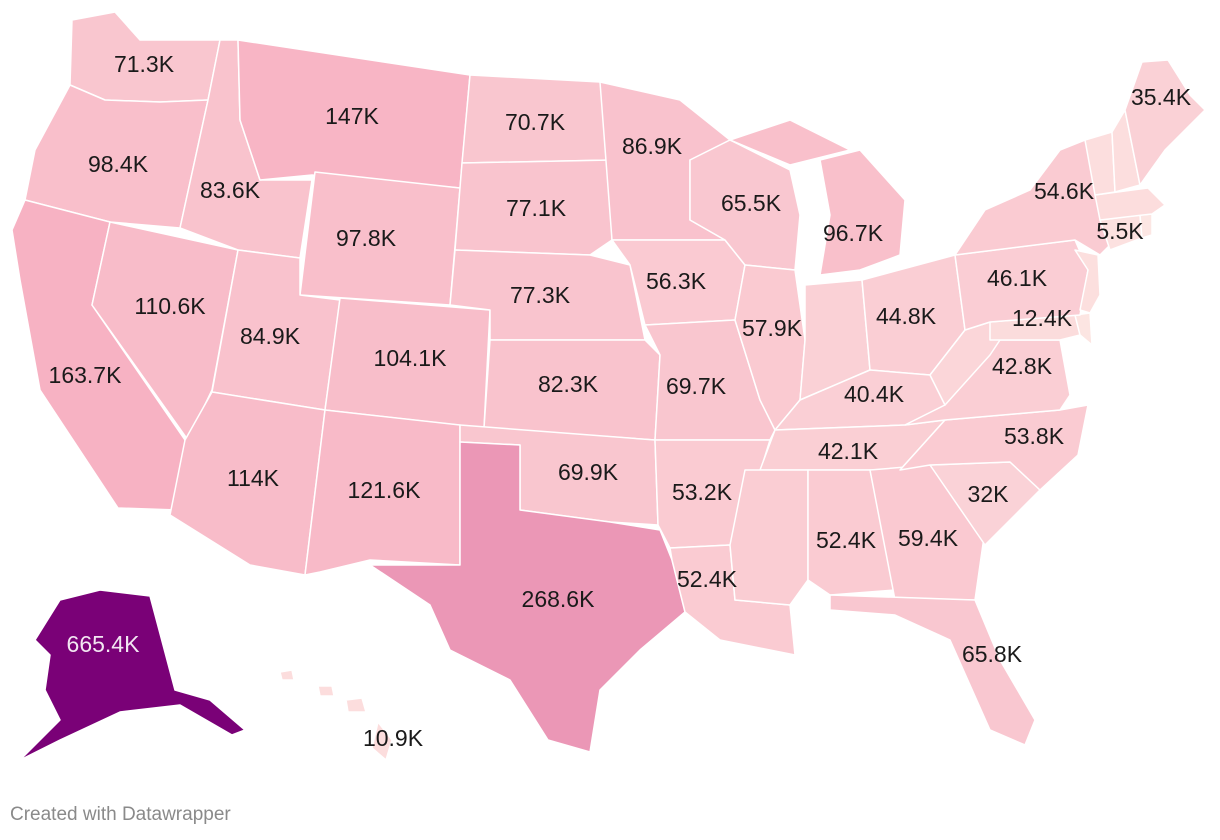 The width and height of the screenshot is (1220, 840). Describe the element at coordinates (144, 64) in the screenshot. I see `value-label-wa: 71.3K` at that location.